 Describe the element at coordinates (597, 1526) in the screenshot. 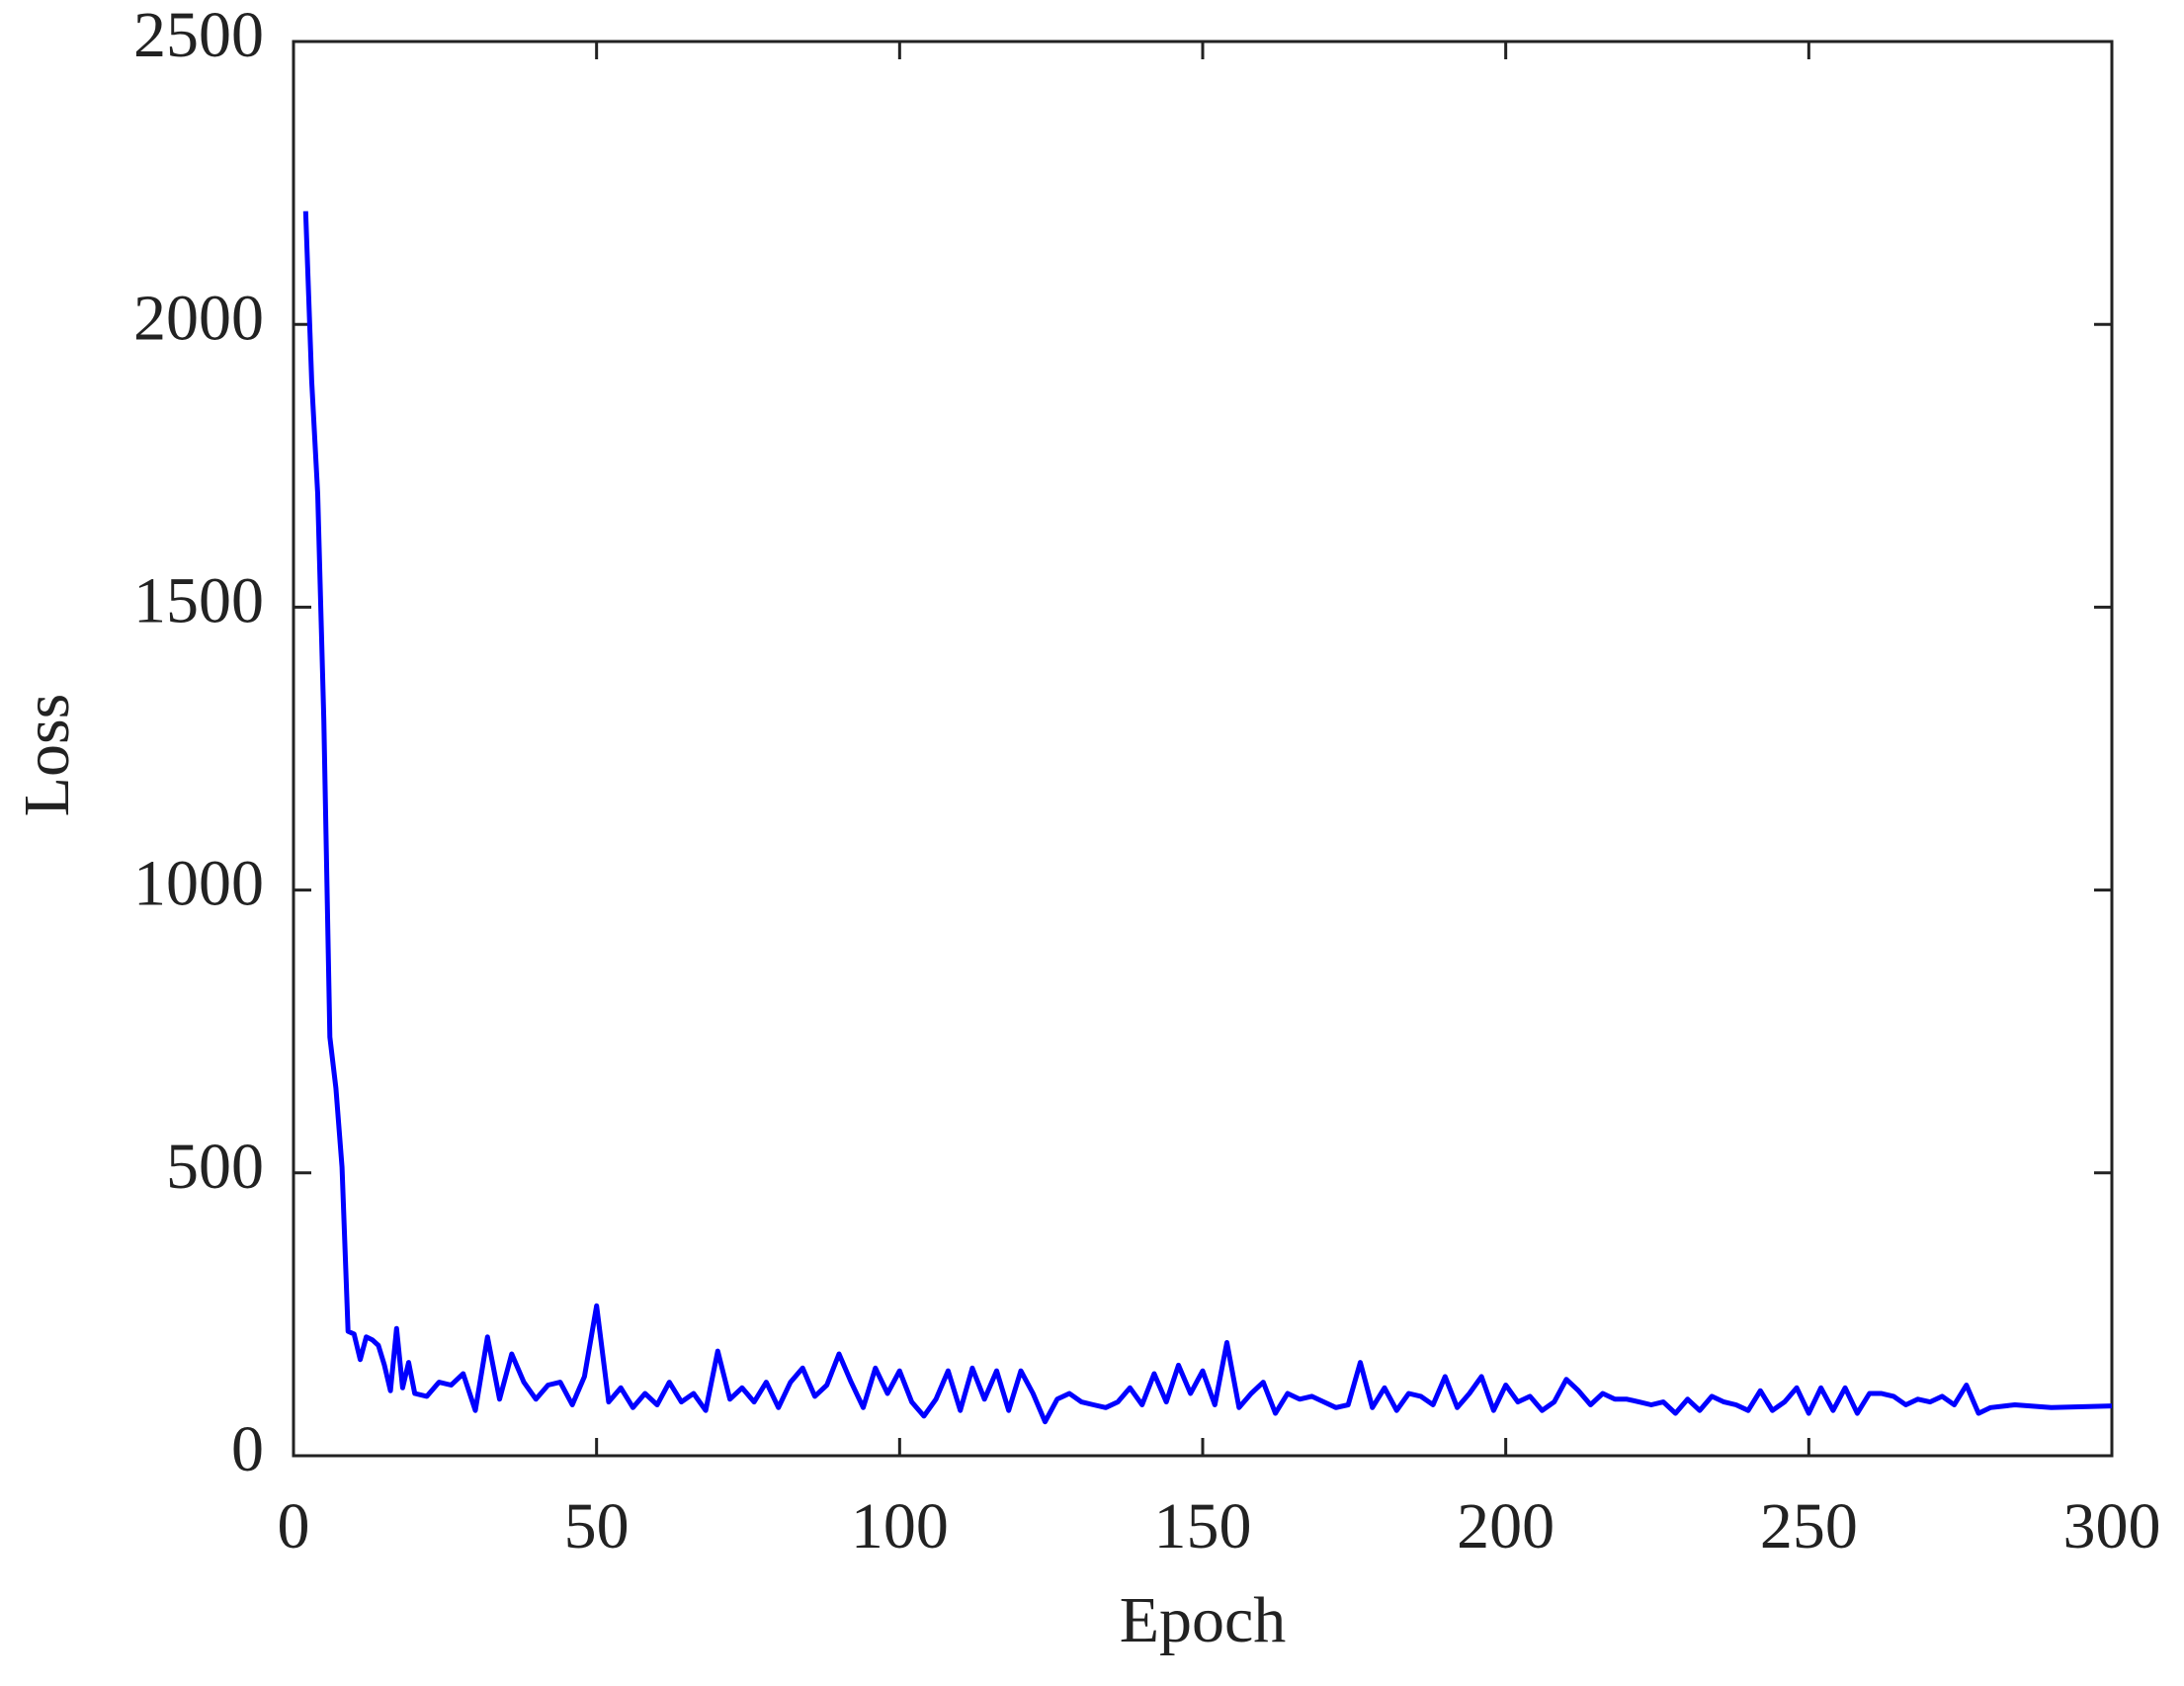

I see `x-tick-label: 50` at that location.